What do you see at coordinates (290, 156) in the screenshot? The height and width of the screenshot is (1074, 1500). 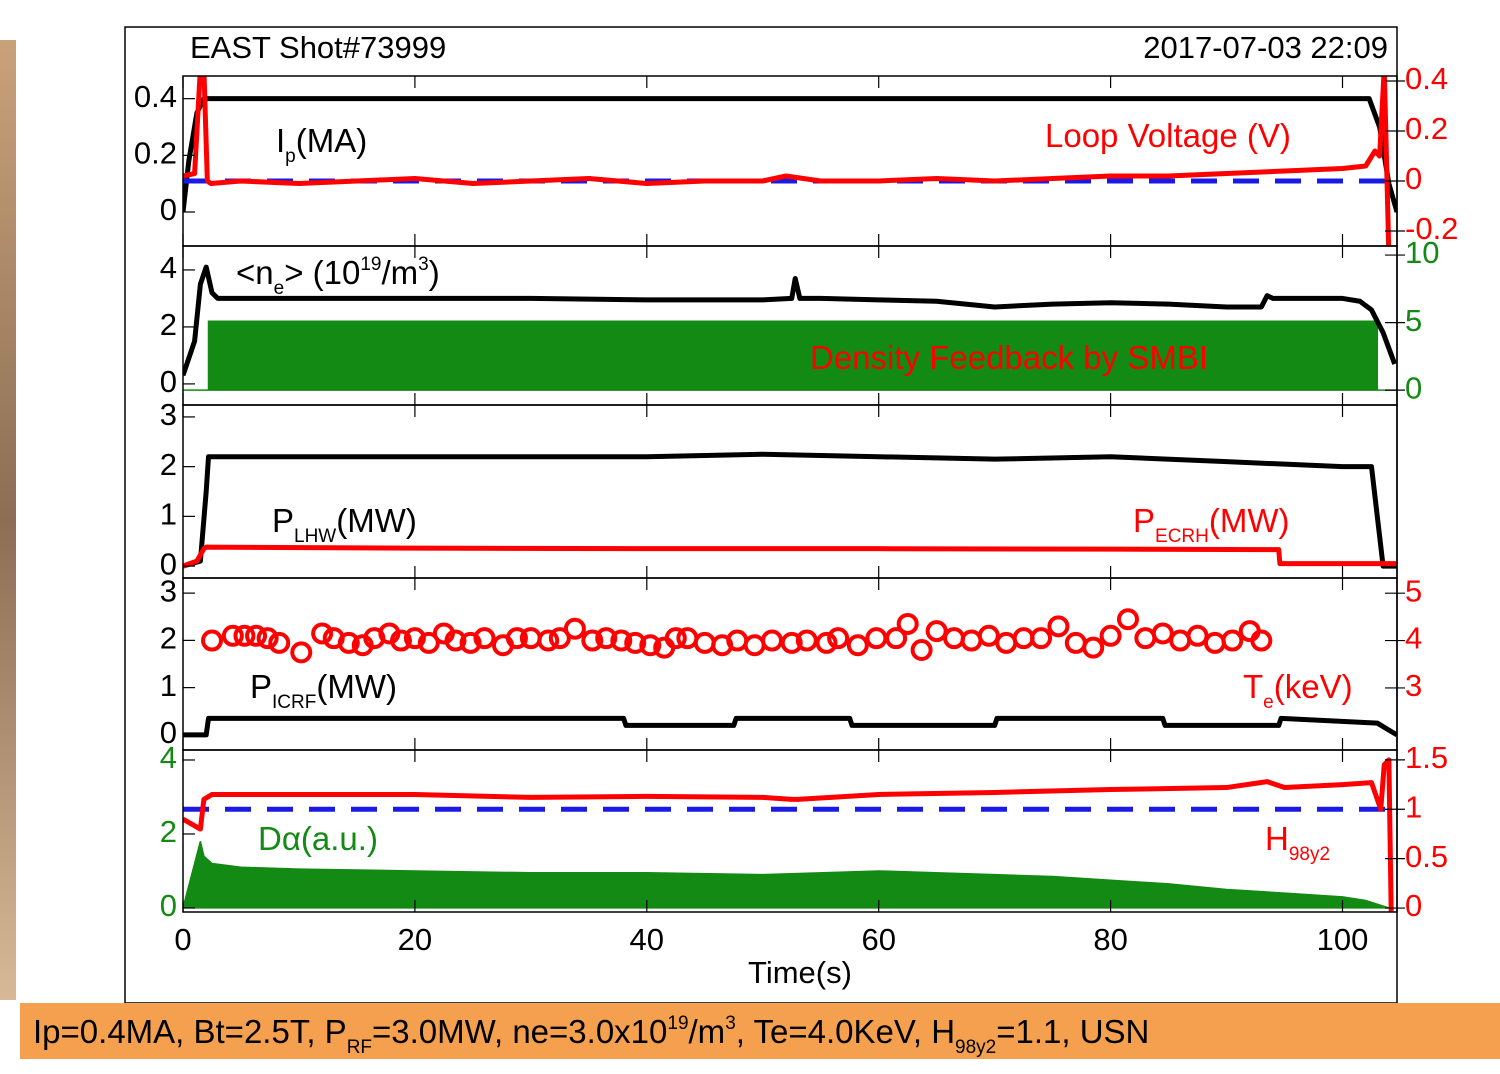 I see `annotation-part: p` at bounding box center [290, 156].